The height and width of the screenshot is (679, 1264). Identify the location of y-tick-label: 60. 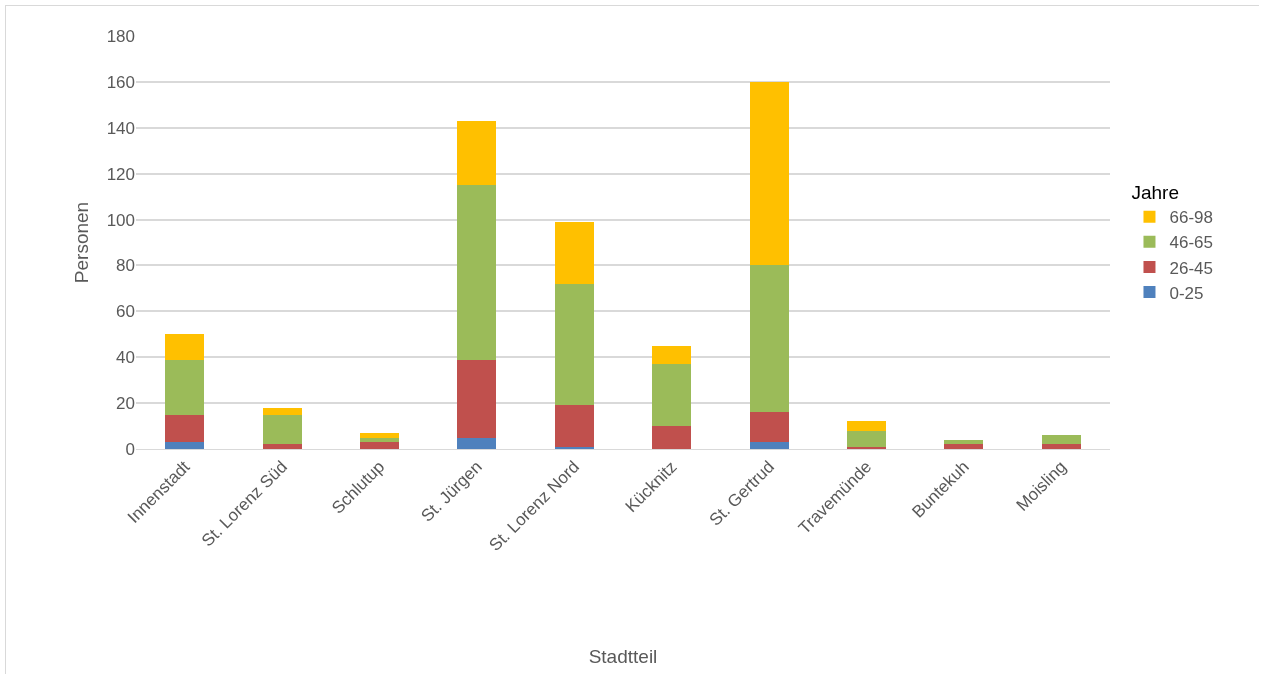
(125, 312).